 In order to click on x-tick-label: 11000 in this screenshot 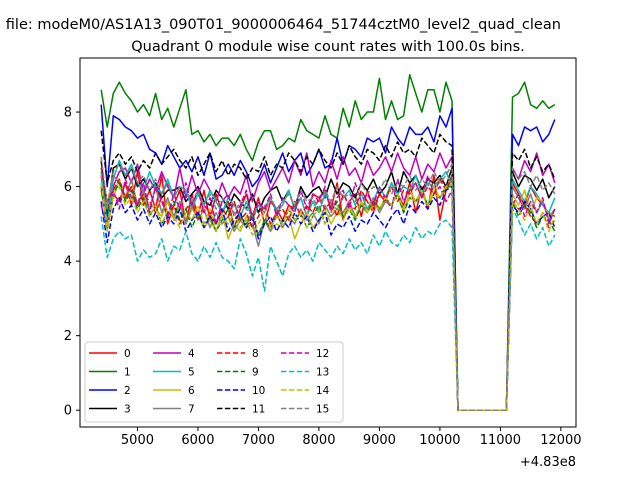, I will do `click(500, 440)`.